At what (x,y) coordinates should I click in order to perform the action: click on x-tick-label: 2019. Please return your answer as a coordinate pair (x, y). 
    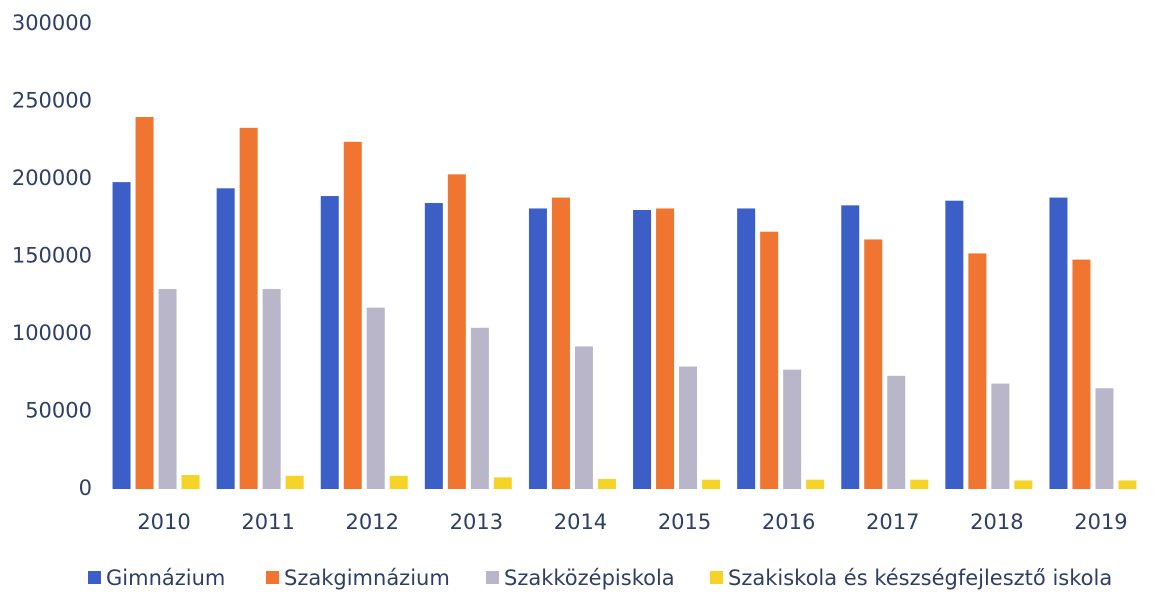
    Looking at the image, I should click on (1100, 522).